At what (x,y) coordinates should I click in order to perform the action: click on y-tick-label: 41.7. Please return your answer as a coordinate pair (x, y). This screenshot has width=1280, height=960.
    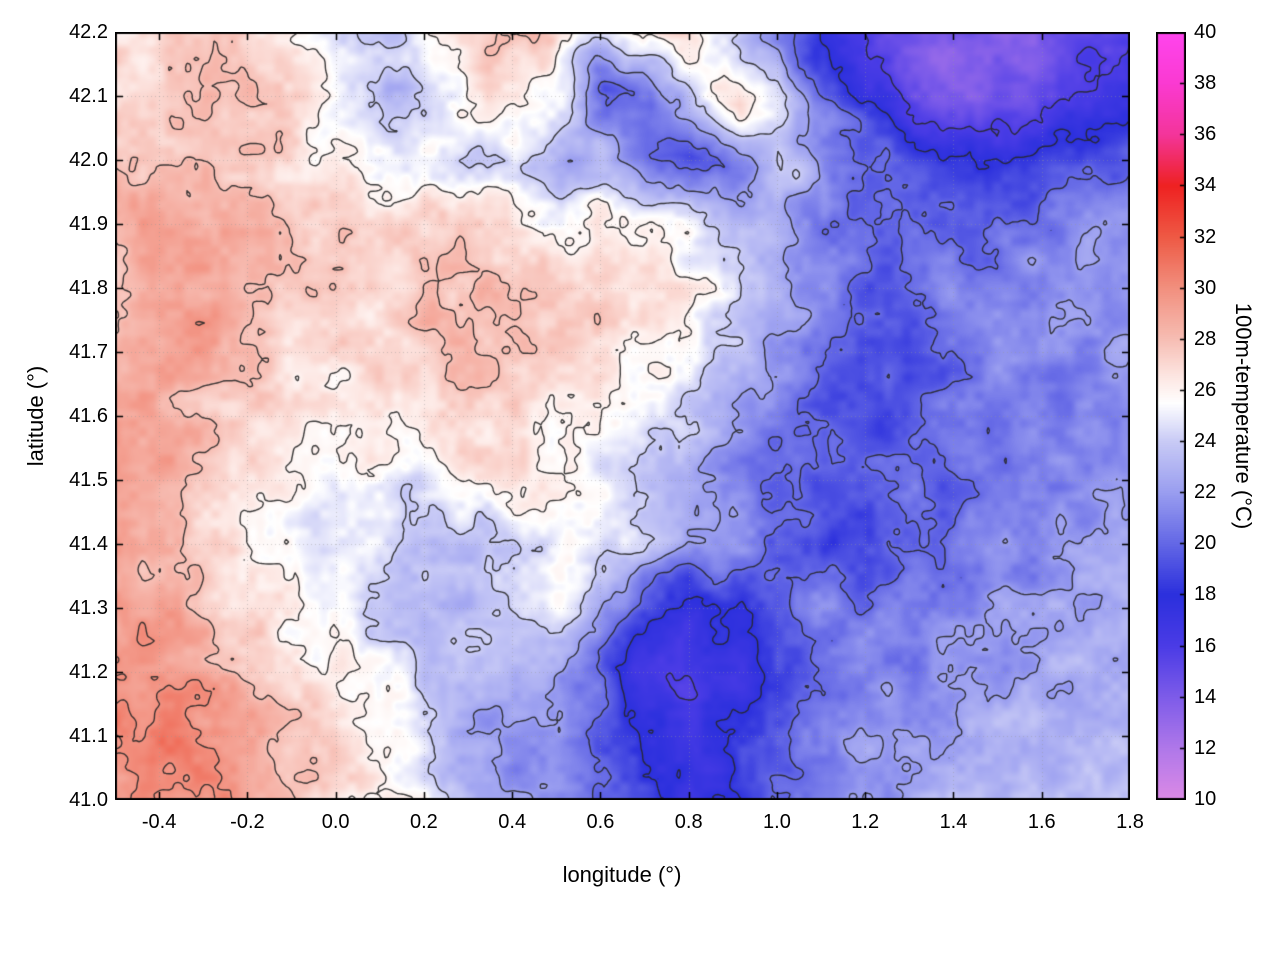
    Looking at the image, I should click on (88, 352).